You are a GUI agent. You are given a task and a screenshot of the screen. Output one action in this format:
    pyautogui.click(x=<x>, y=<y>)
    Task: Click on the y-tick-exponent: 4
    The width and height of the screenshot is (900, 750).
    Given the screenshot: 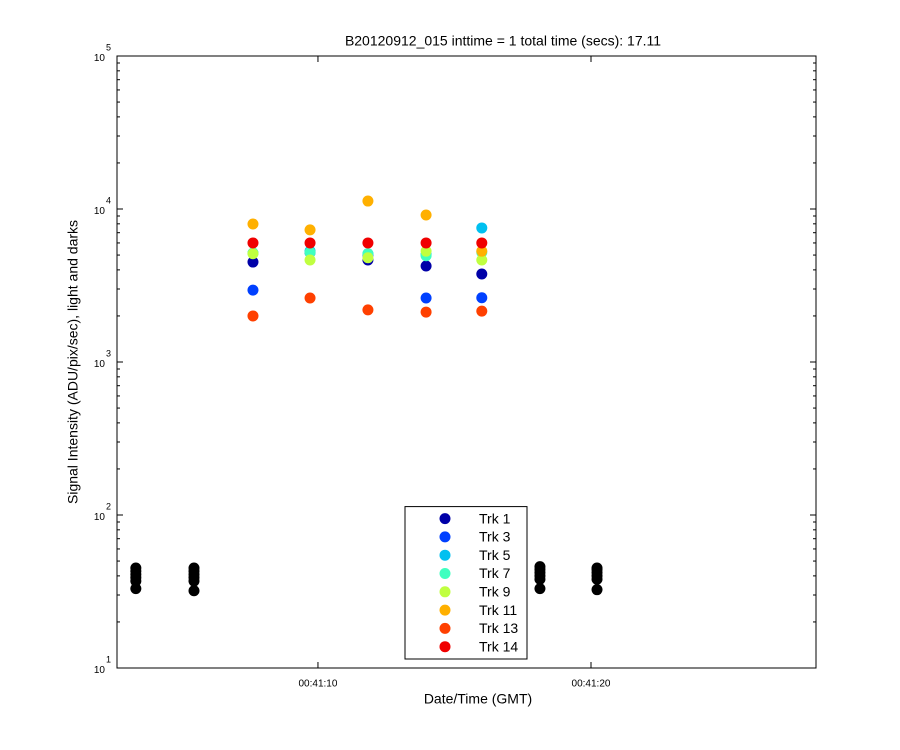 What is the action you would take?
    pyautogui.click(x=108, y=200)
    